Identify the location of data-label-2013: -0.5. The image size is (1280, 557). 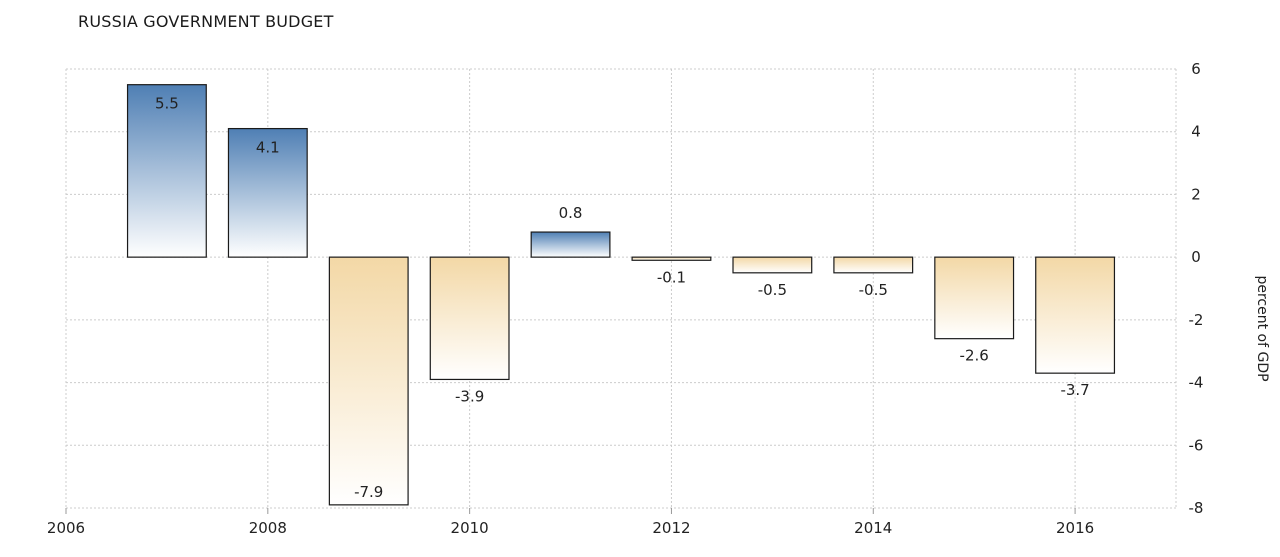
(772, 290).